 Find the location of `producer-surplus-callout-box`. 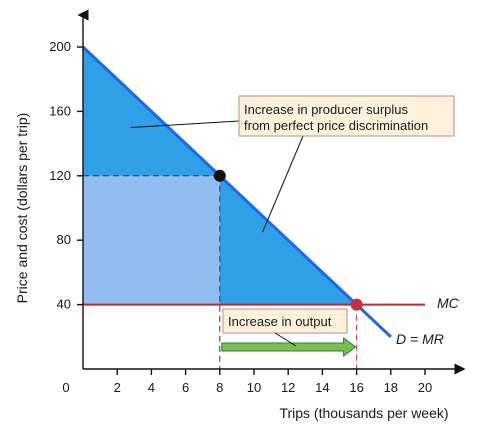

producer-surplus-callout-box is located at coordinates (346, 116).